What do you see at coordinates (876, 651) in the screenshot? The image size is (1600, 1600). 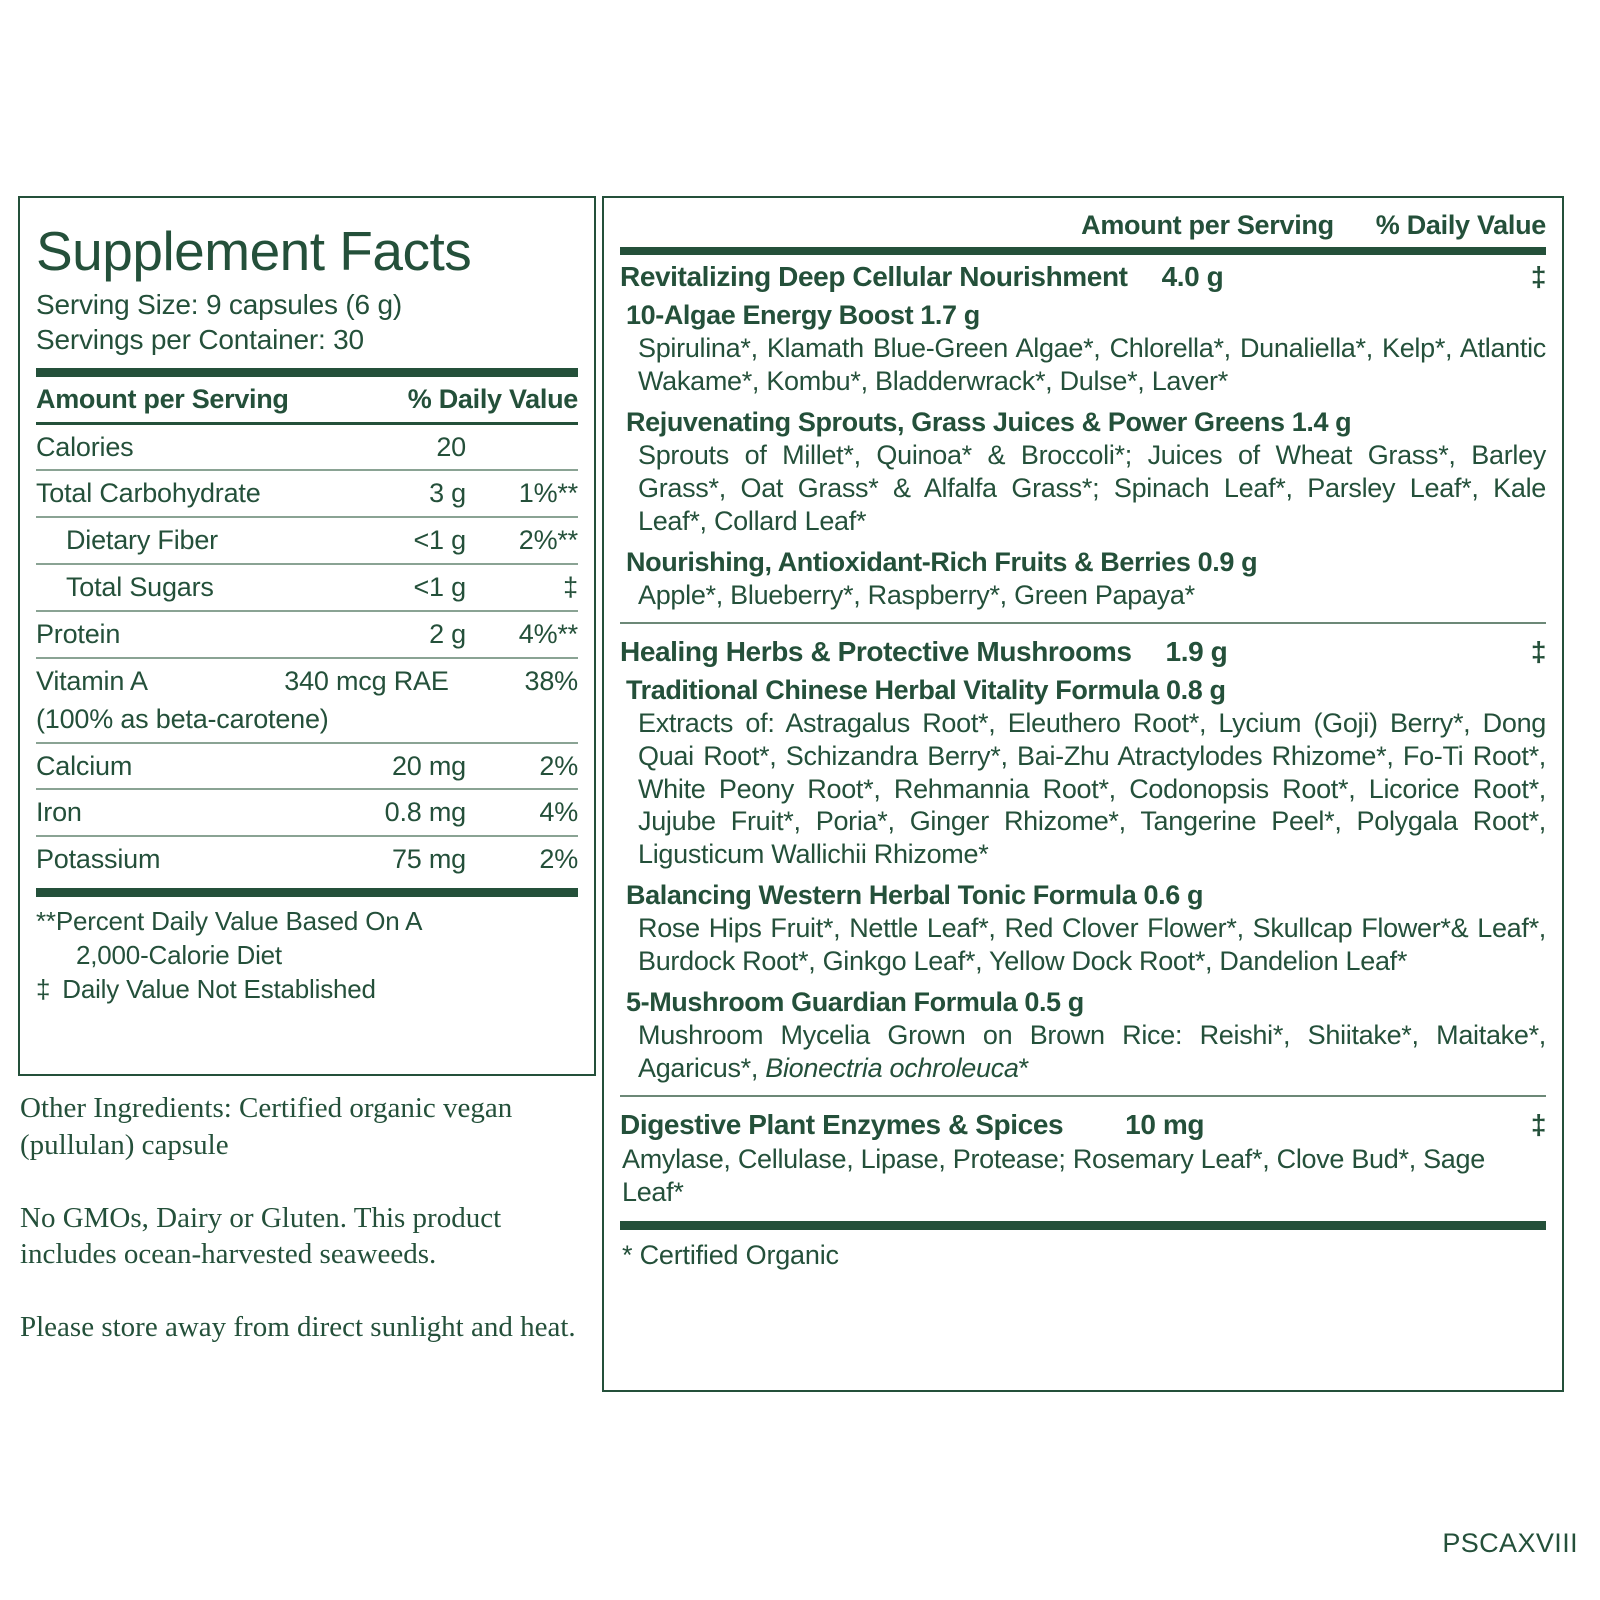 I see `blend-group-name: Healing Herbs & Protective Mushrooms` at bounding box center [876, 651].